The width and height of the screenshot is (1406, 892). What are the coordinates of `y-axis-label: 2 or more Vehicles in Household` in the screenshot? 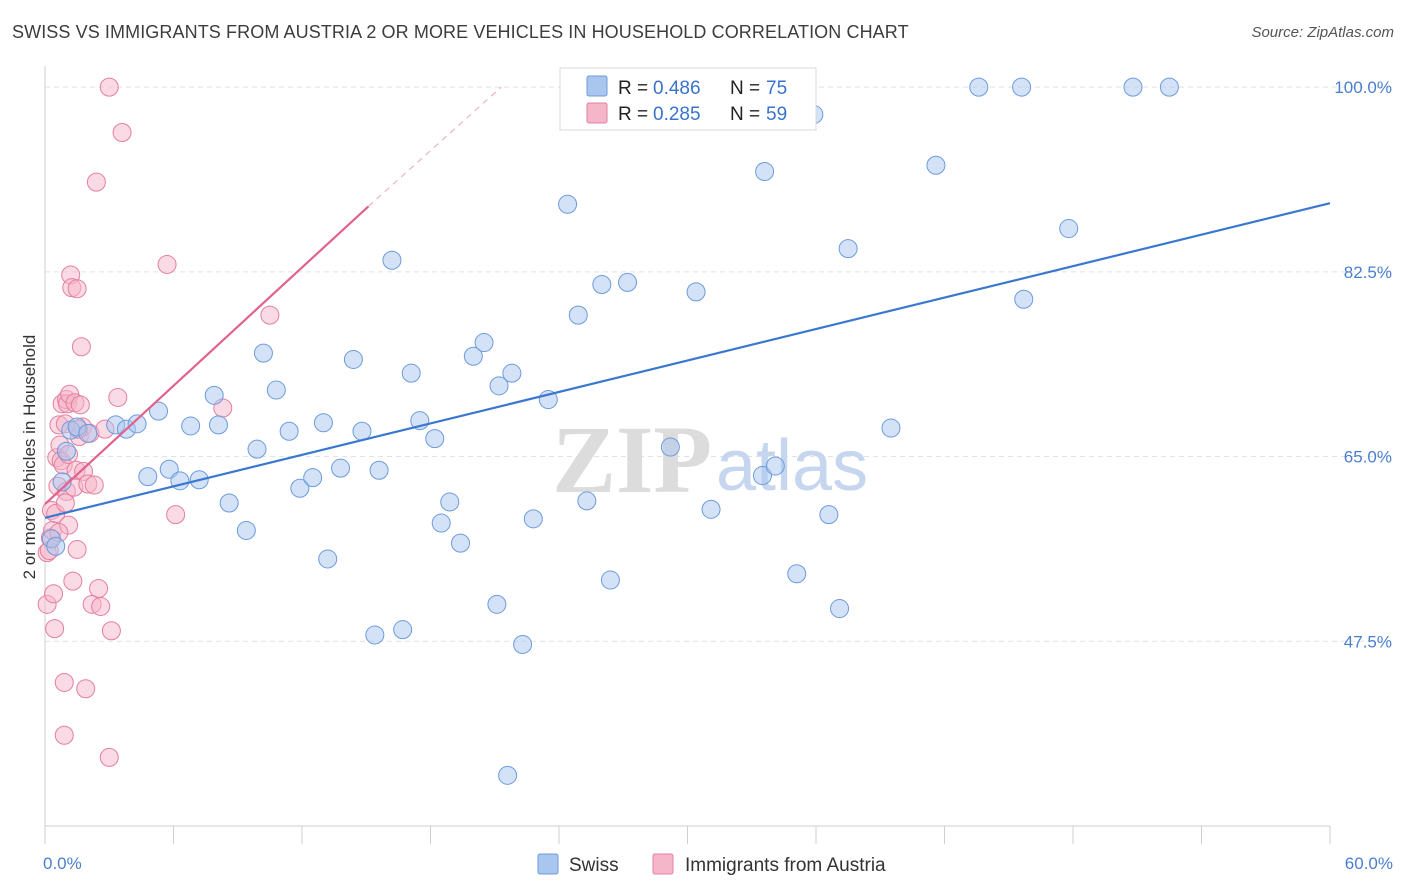 It's located at (29, 457).